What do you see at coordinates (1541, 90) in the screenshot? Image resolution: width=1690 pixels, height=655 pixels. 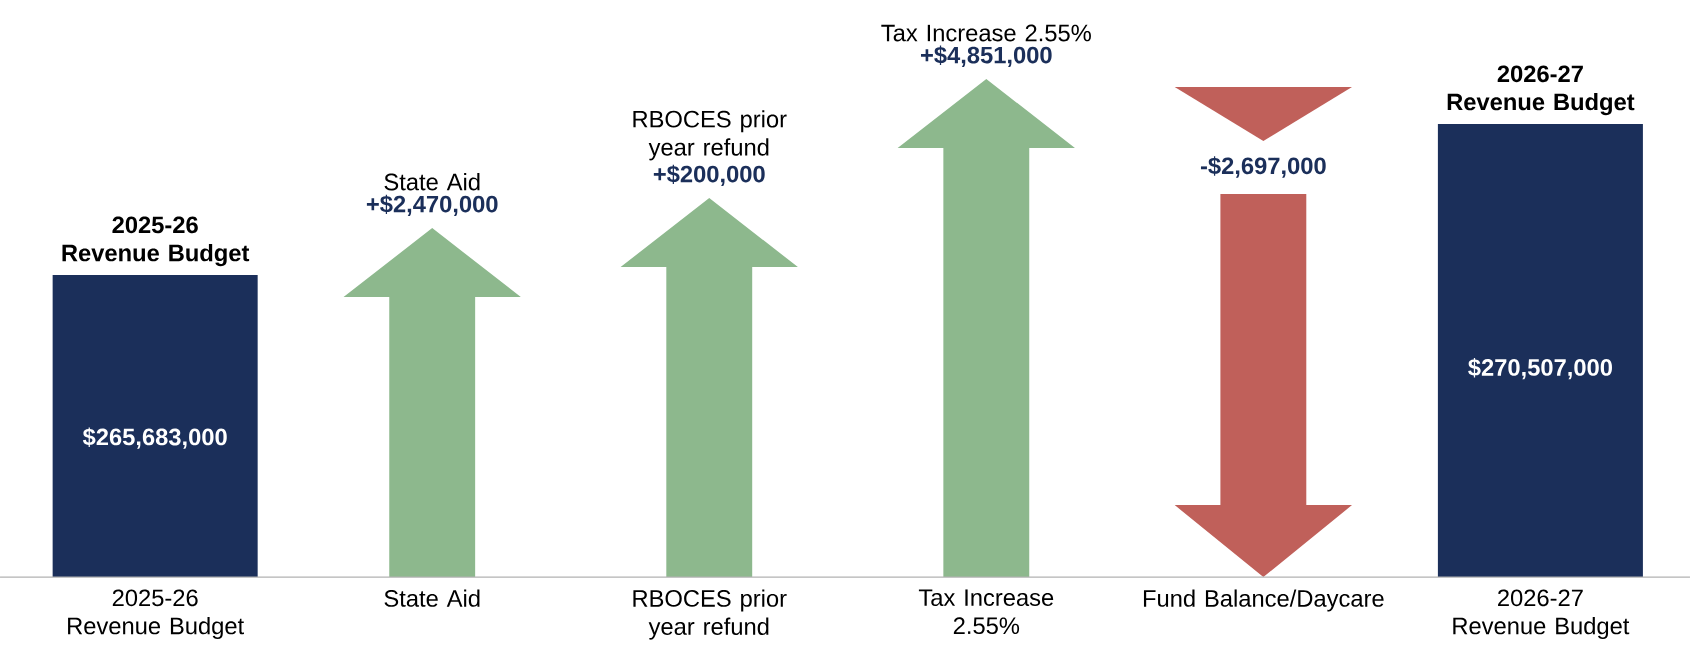 I see `text: 2026-27 Revenue Budget` at bounding box center [1541, 90].